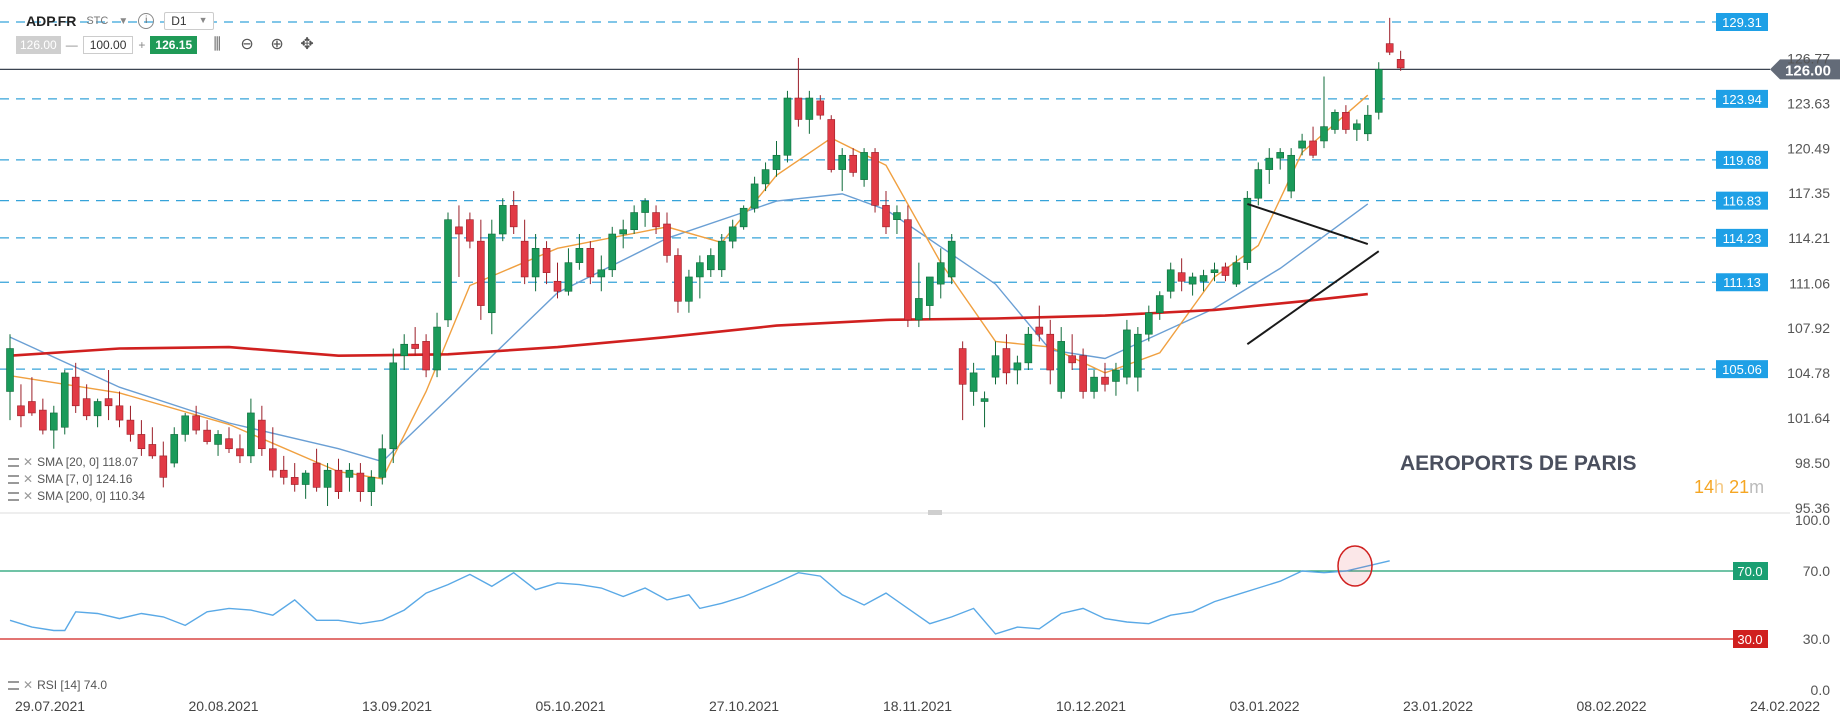 Image resolution: width=1841 pixels, height=717 pixels. Describe the element at coordinates (1808, 148) in the screenshot. I see `price-axis-tick: 120.49` at that location.